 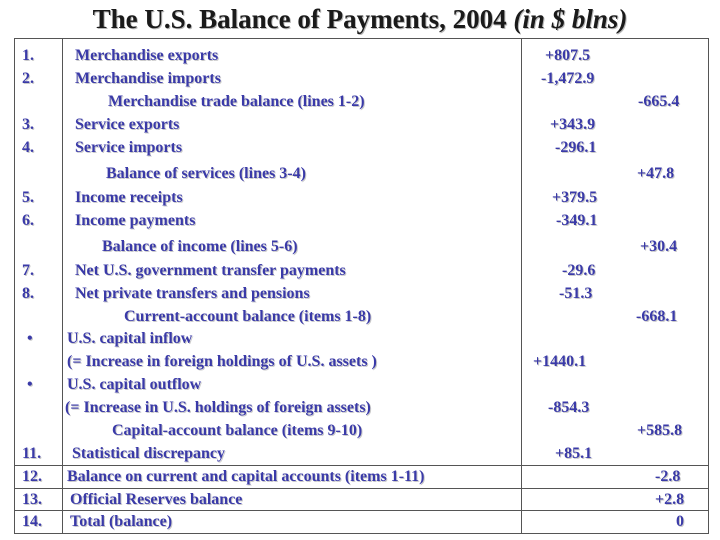 I want to click on row-label: Official Reserves balance, so click(x=156, y=499).